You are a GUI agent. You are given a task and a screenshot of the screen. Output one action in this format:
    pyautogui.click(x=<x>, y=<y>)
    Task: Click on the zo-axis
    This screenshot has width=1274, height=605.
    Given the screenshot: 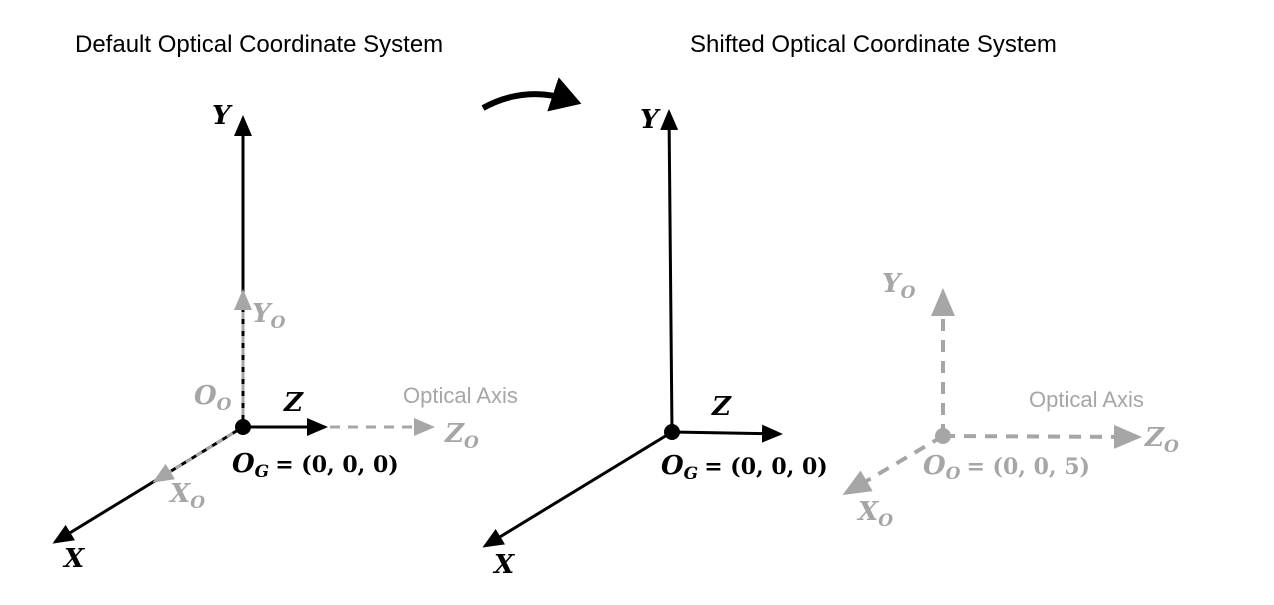 What is the action you would take?
    pyautogui.click(x=1042, y=436)
    